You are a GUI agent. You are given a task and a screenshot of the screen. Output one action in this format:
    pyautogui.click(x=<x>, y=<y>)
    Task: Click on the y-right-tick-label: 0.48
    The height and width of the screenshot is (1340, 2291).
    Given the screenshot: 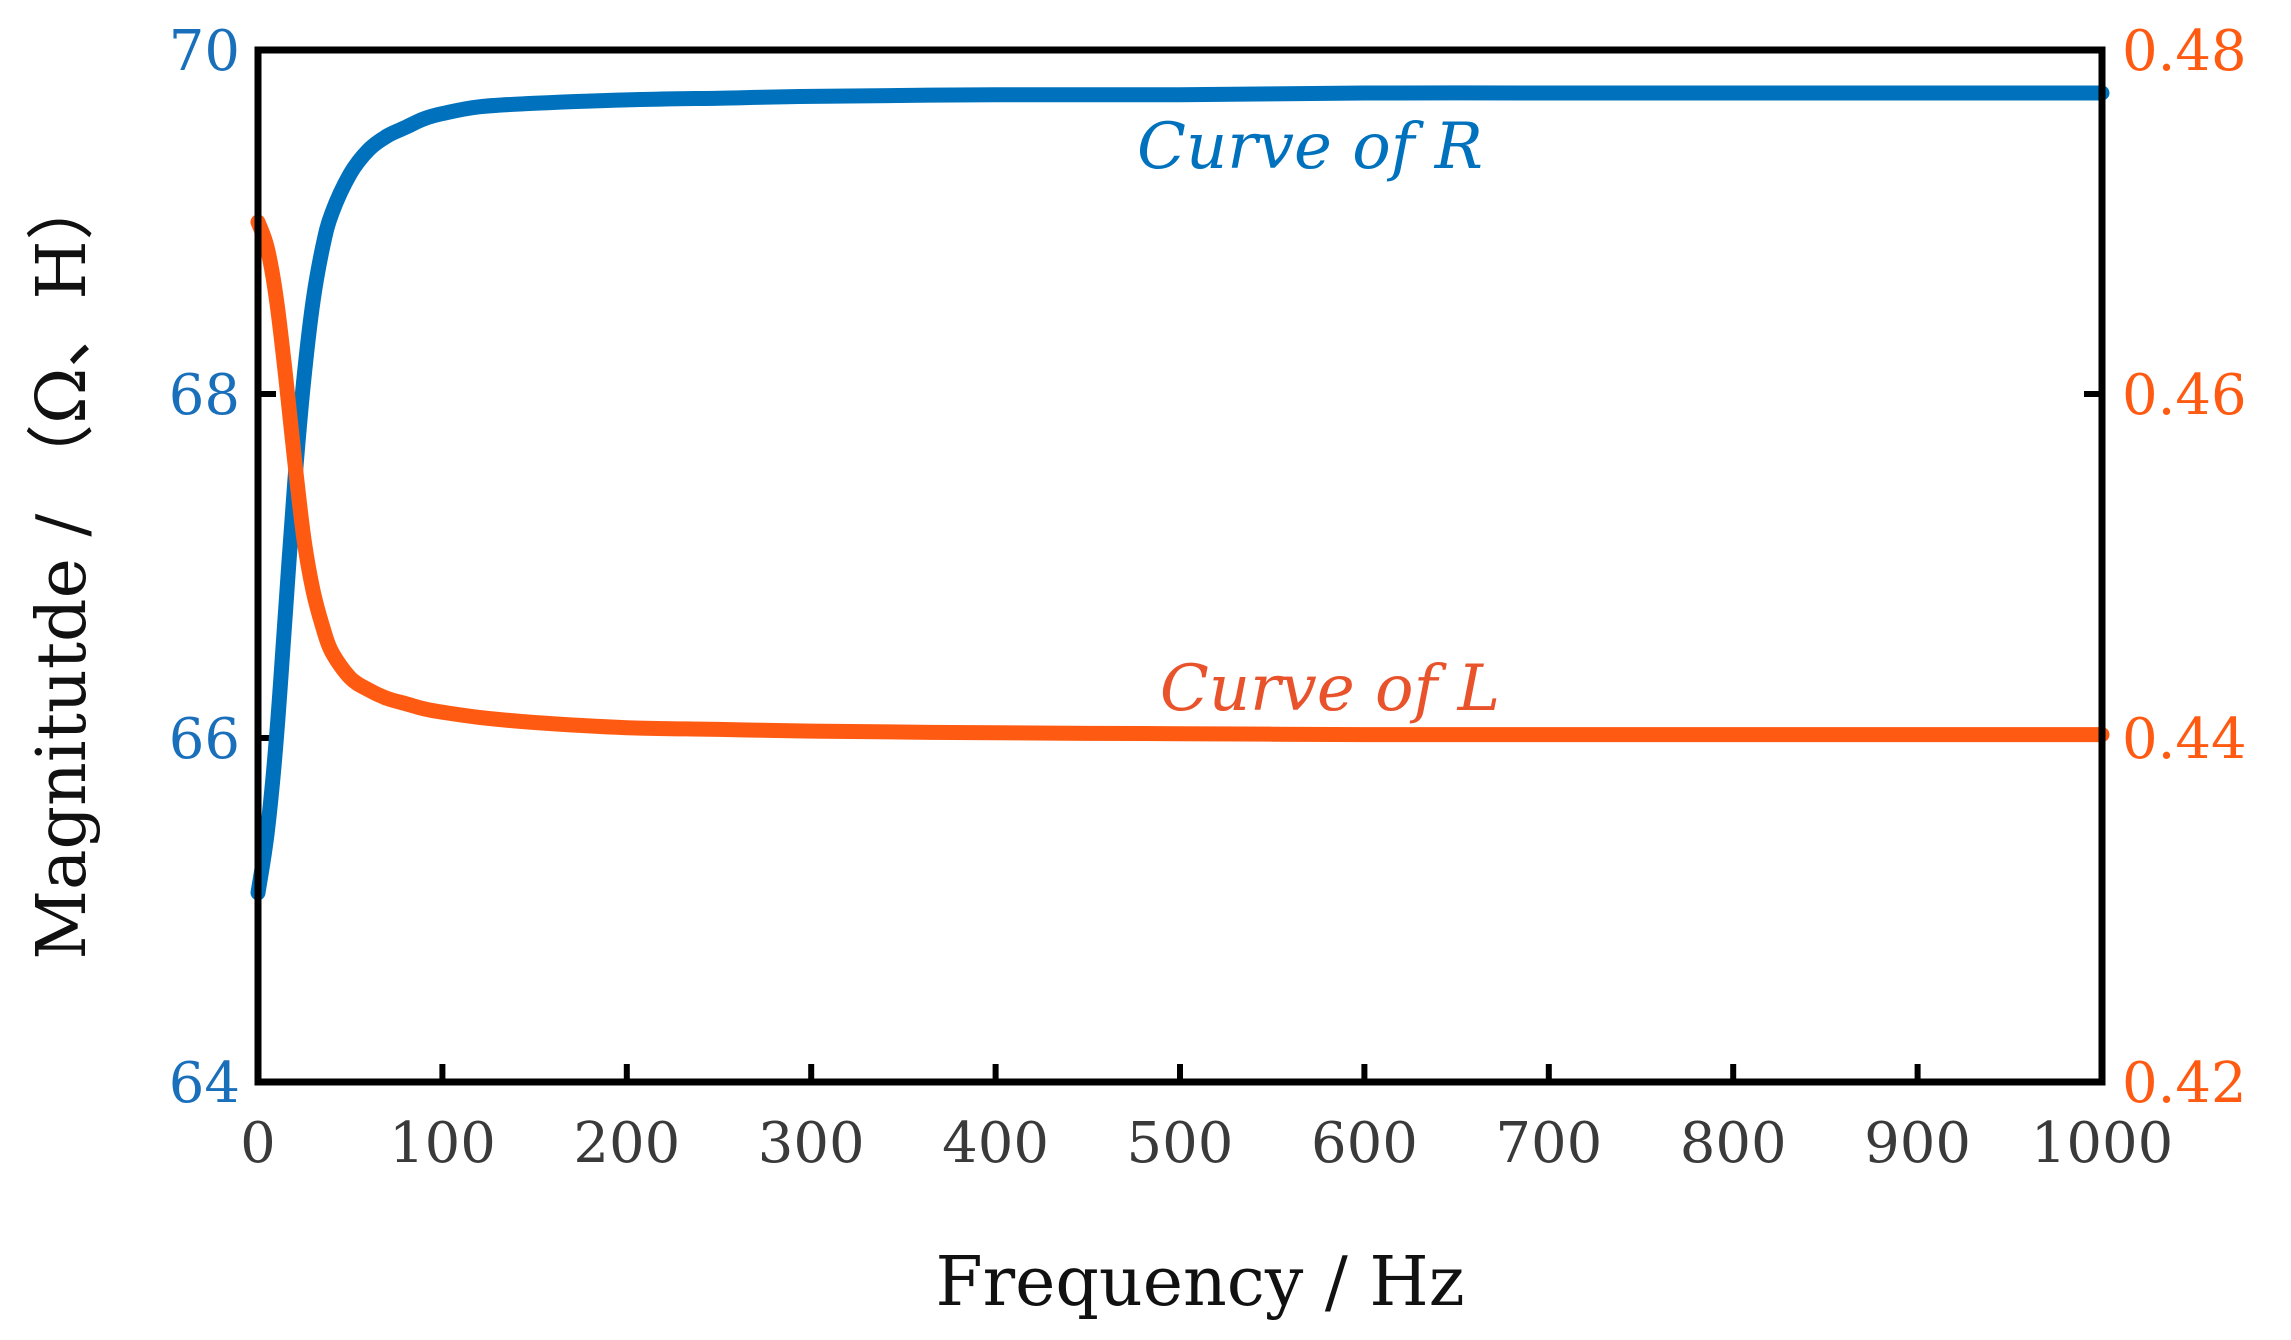 What is the action you would take?
    pyautogui.click(x=2184, y=51)
    